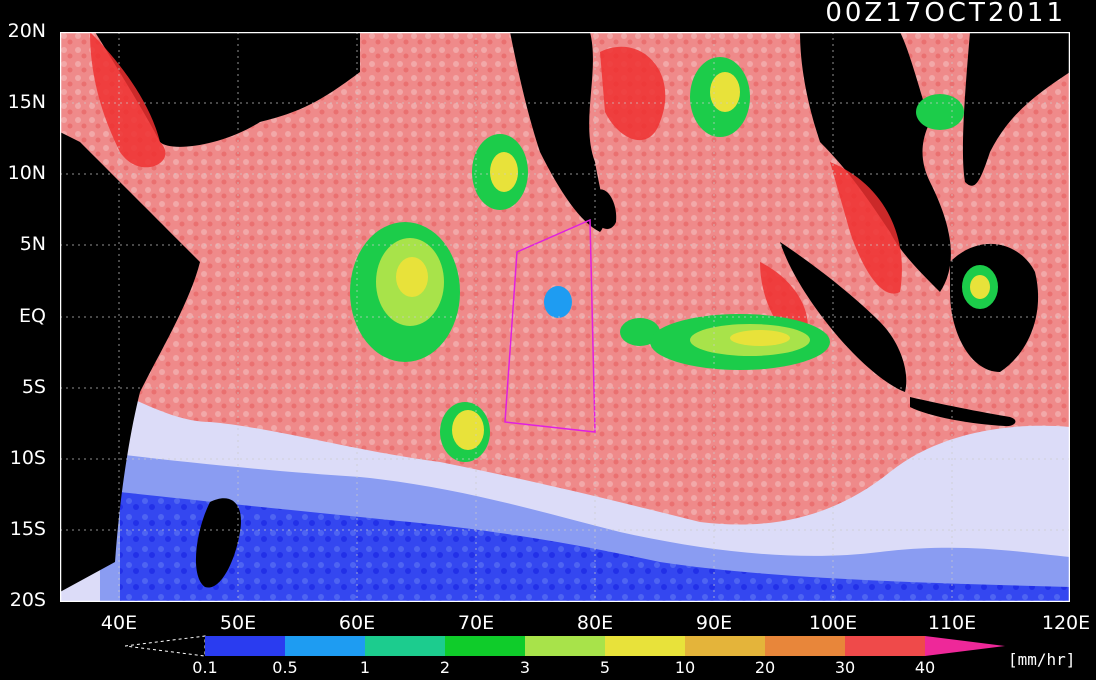 The width and height of the screenshot is (1096, 680). What do you see at coordinates (285, 667) in the screenshot?
I see `colorbar-label: 0.5` at bounding box center [285, 667].